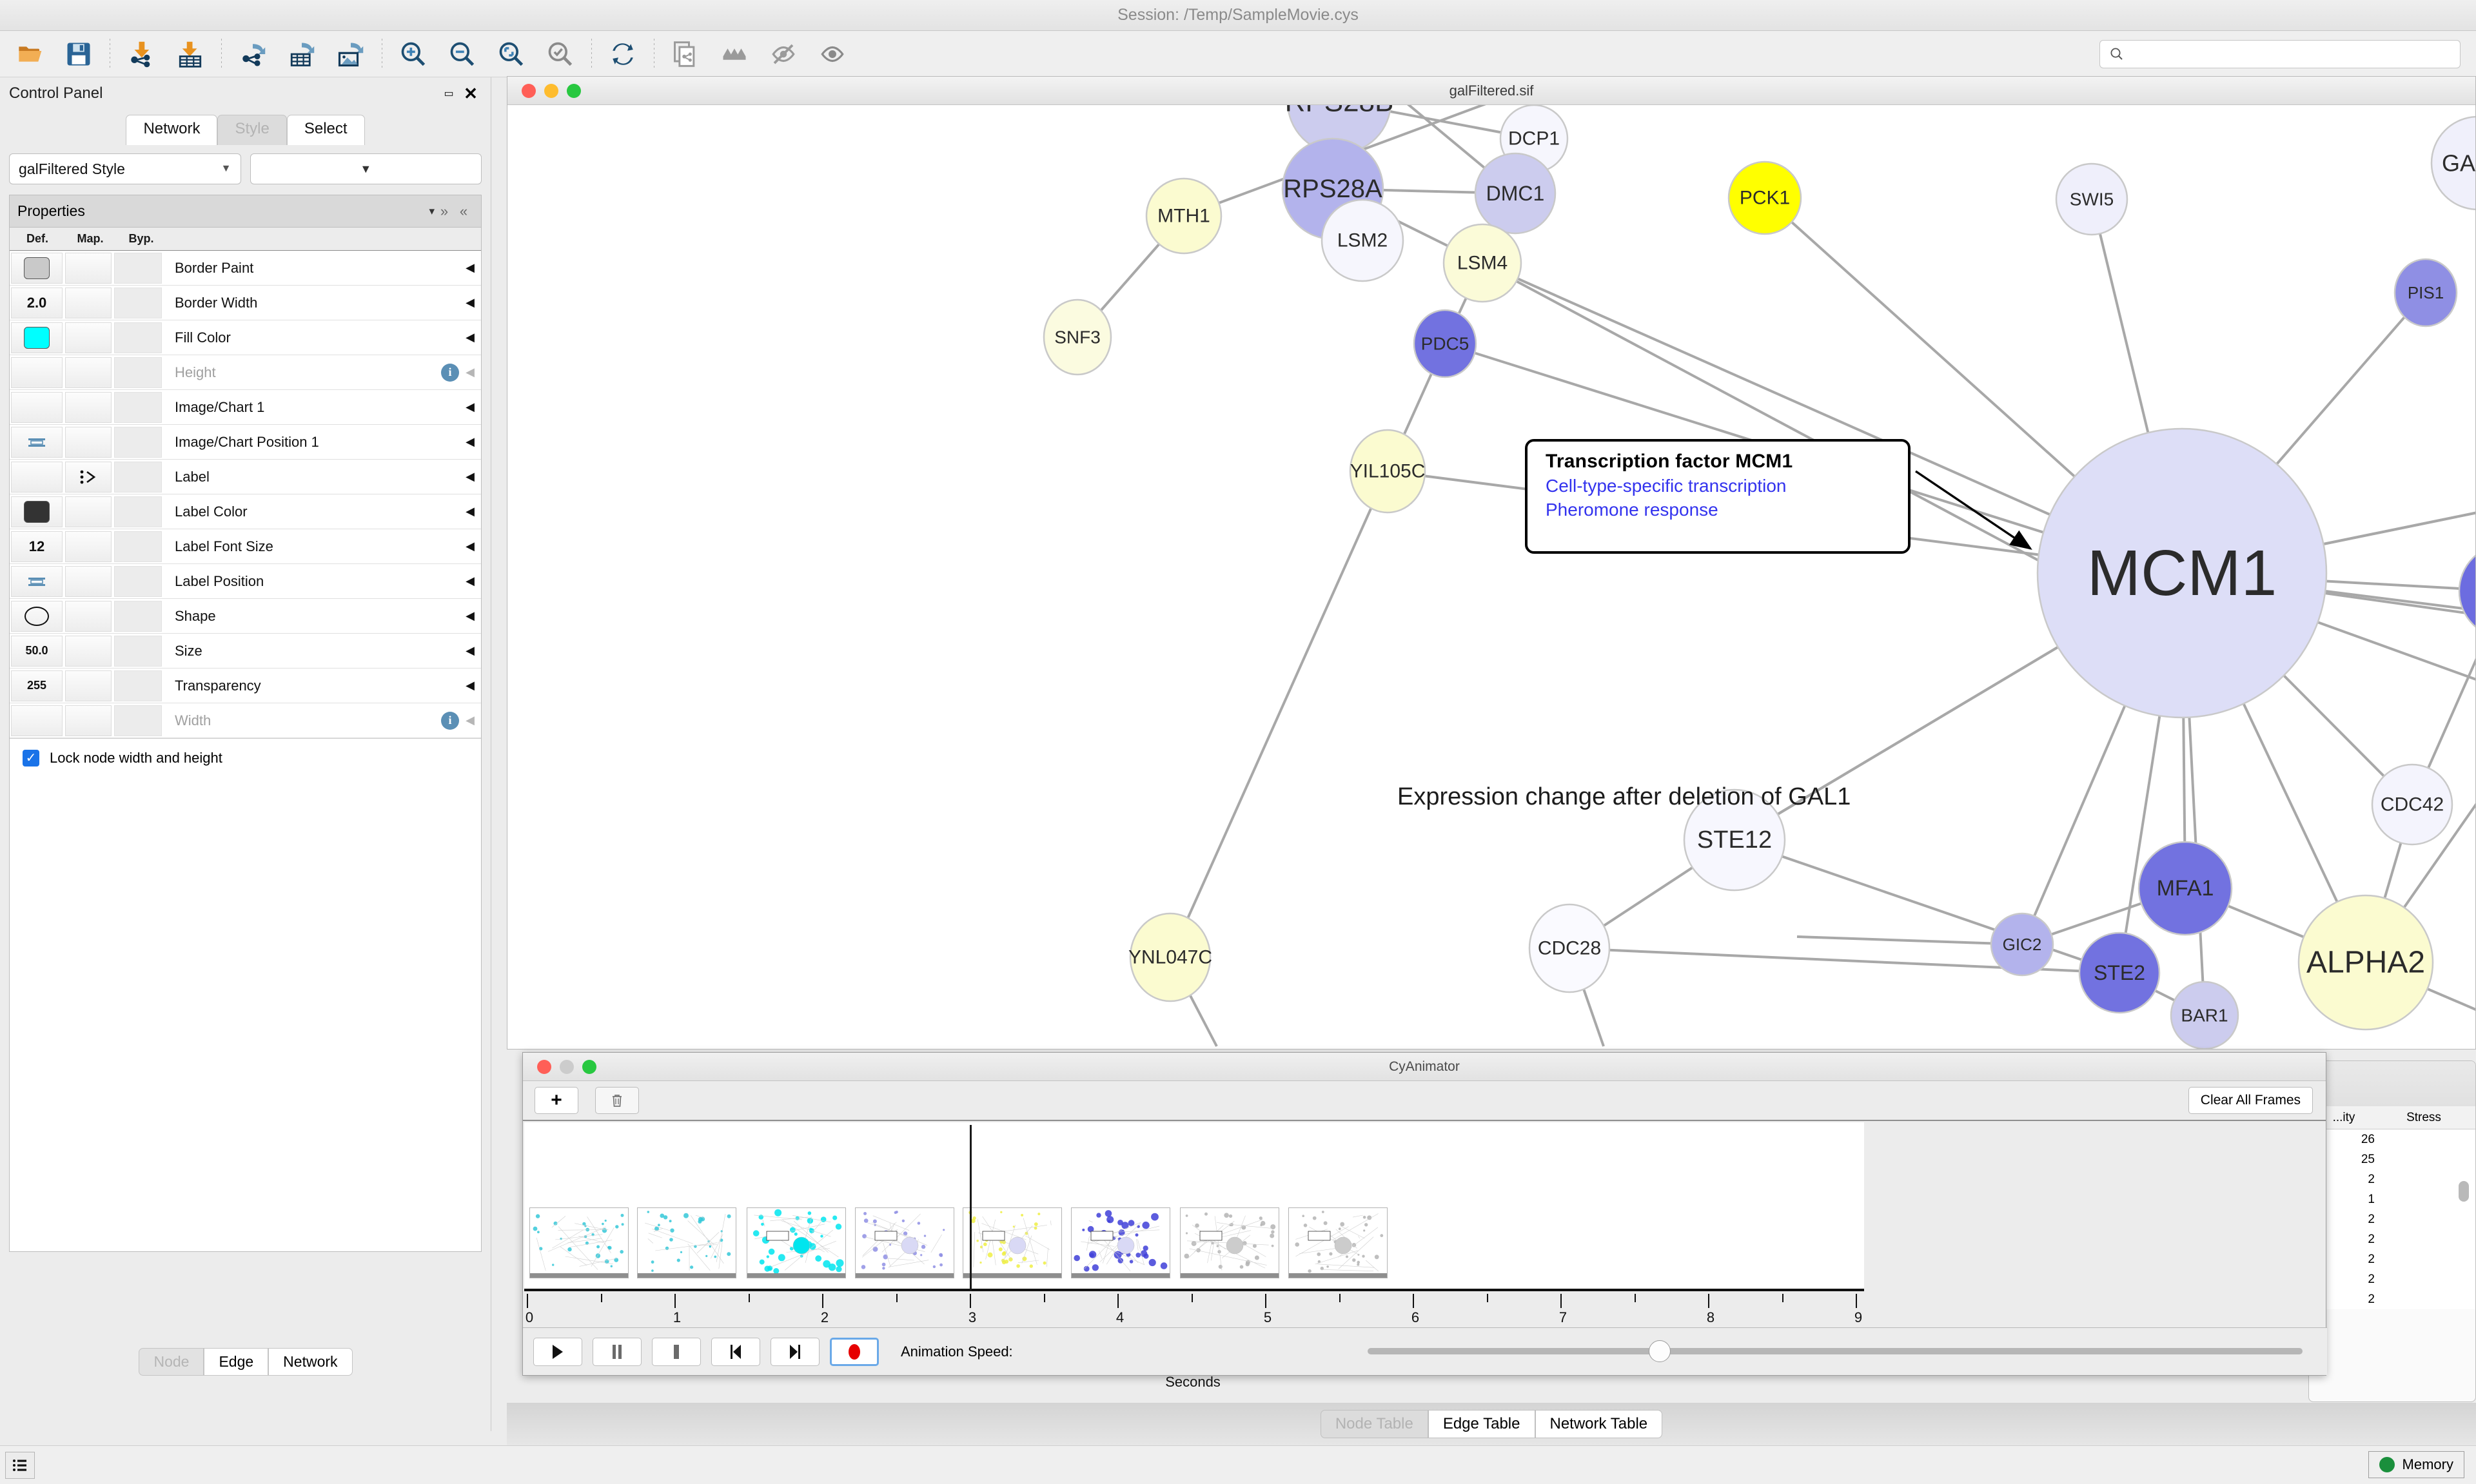  What do you see at coordinates (245, 616) in the screenshot?
I see `property-row: Shape ◀` at bounding box center [245, 616].